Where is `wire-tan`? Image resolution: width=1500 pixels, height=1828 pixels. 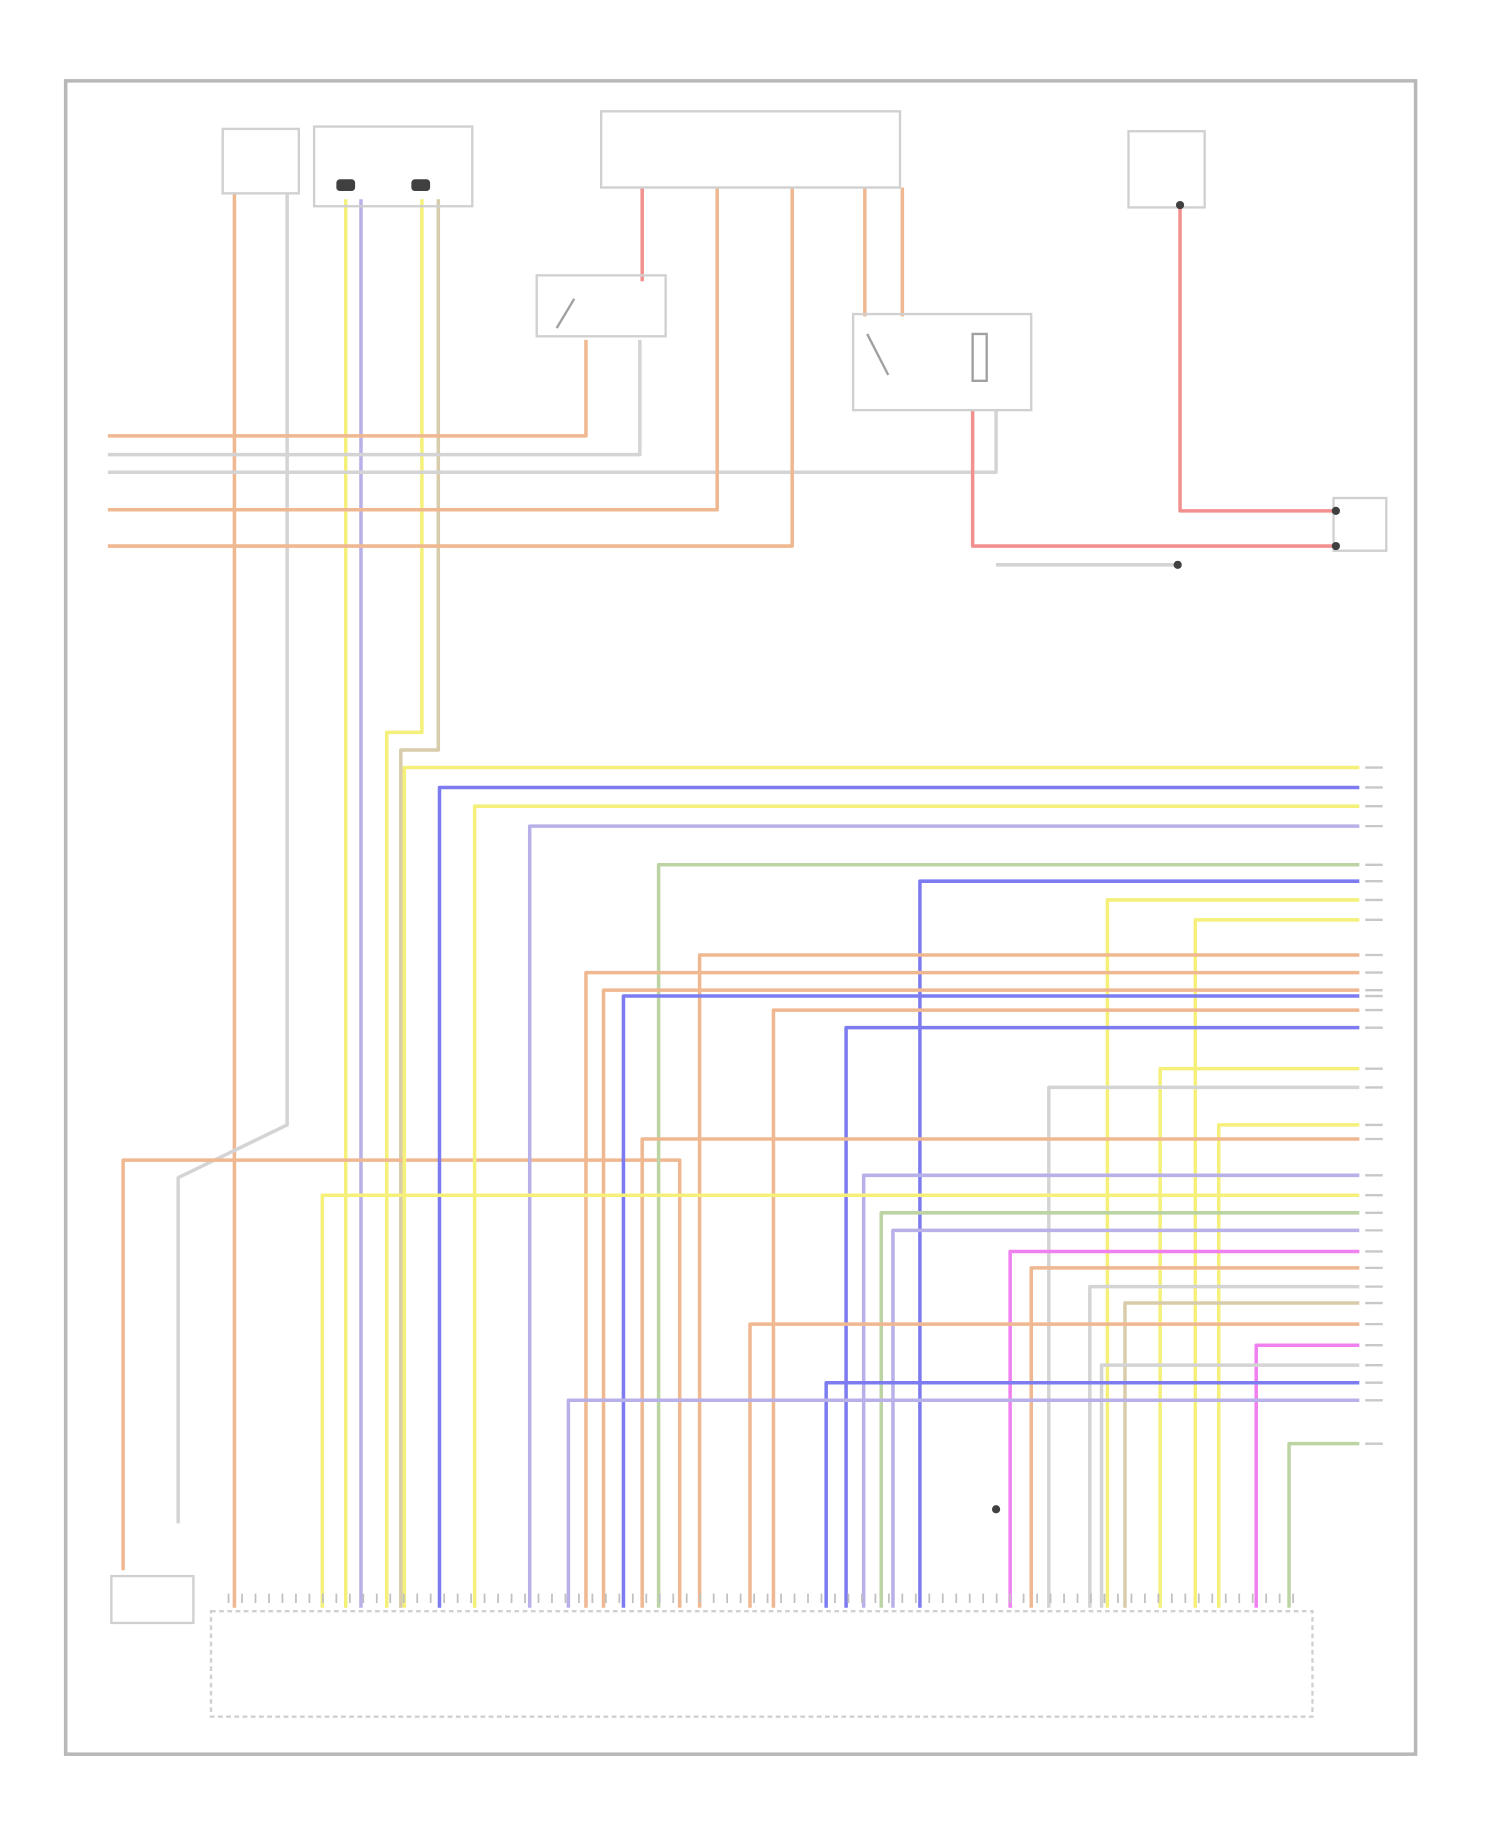 wire-tan is located at coordinates (420, 903).